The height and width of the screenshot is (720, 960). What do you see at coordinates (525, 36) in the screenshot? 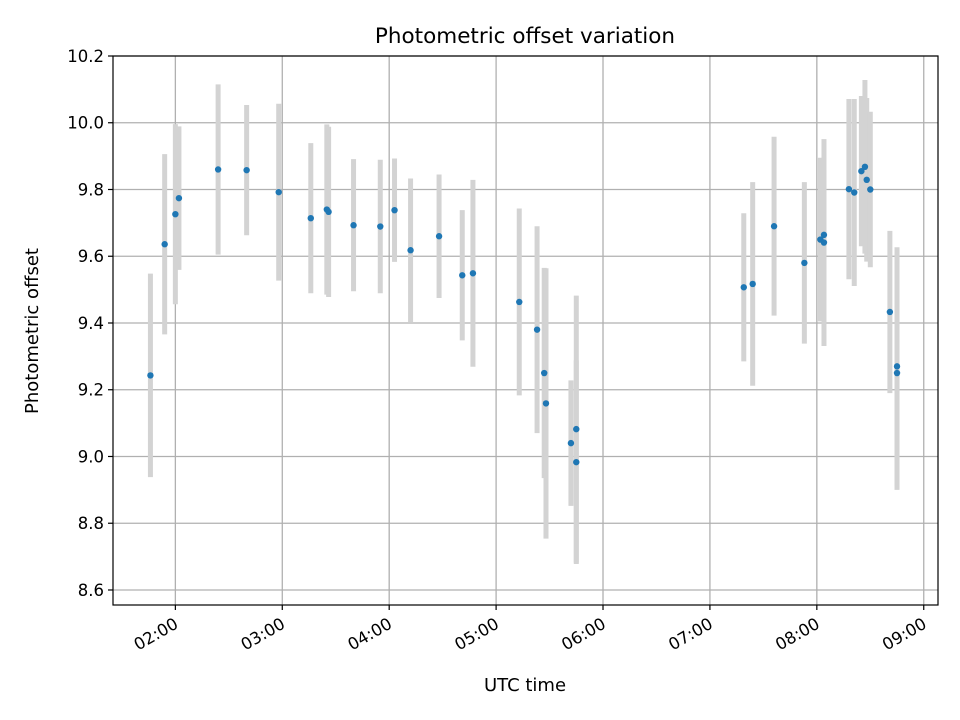
I see `chart-title: Photometric offset variation` at bounding box center [525, 36].